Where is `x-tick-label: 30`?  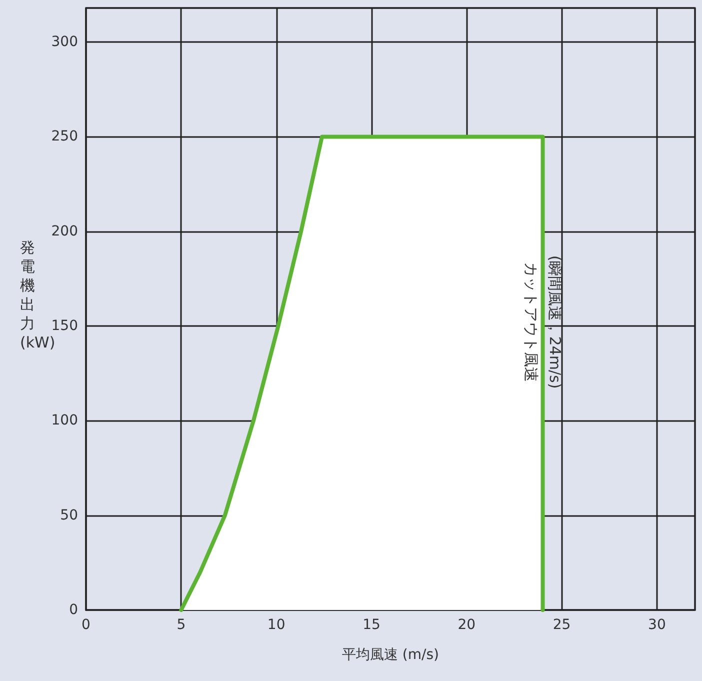 x-tick-label: 30 is located at coordinates (657, 625).